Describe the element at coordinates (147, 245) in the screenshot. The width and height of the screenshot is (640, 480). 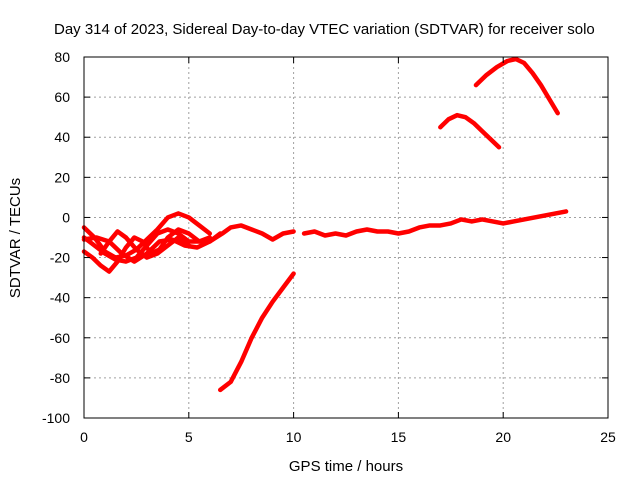
I see `series-line-s3` at that location.